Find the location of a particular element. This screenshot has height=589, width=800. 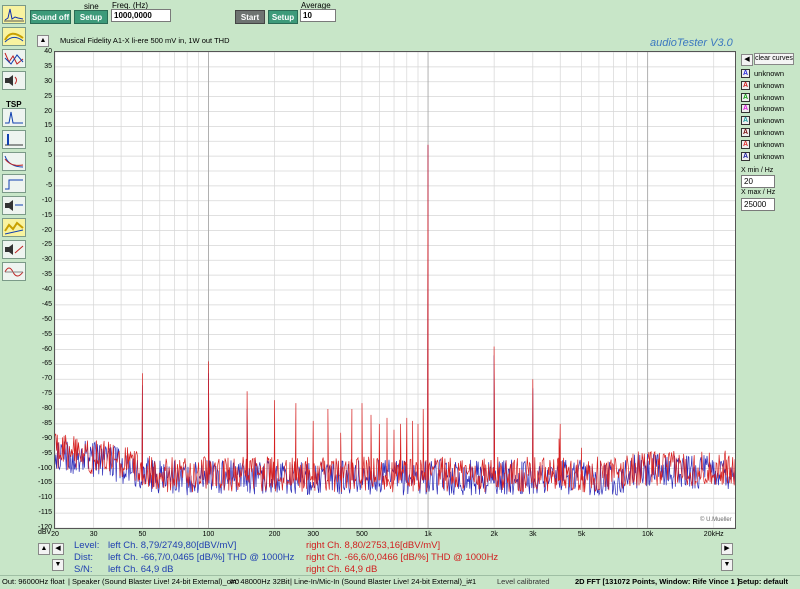

left-level-value: left Ch. 8,79/2749,80[dBV/mV] is located at coordinates (172, 545).